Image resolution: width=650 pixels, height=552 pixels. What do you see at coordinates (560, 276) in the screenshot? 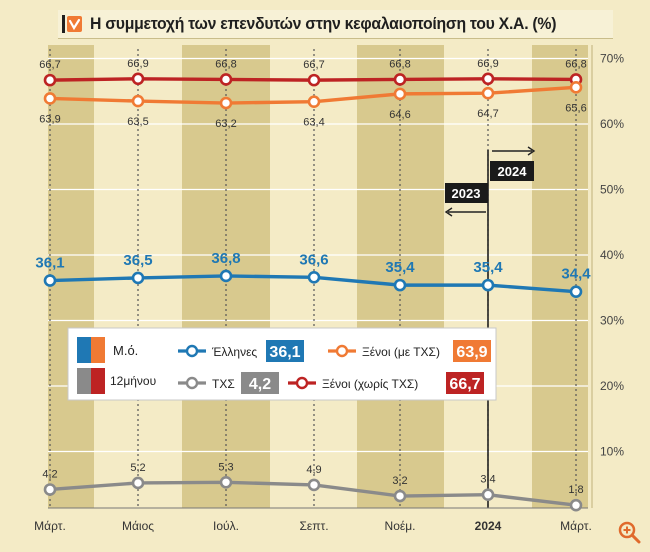
I see `plot-stripe` at bounding box center [560, 276].